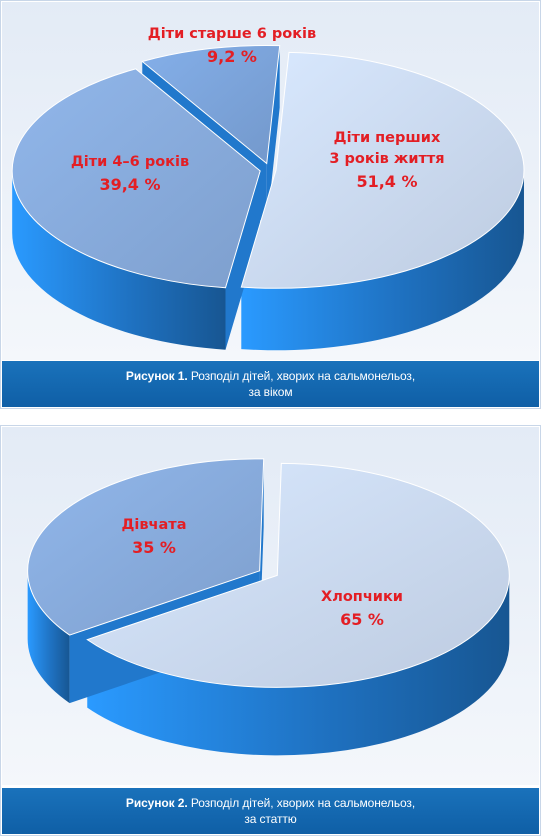  I want to click on figure-1-label: Рисунок 1., so click(156, 376).